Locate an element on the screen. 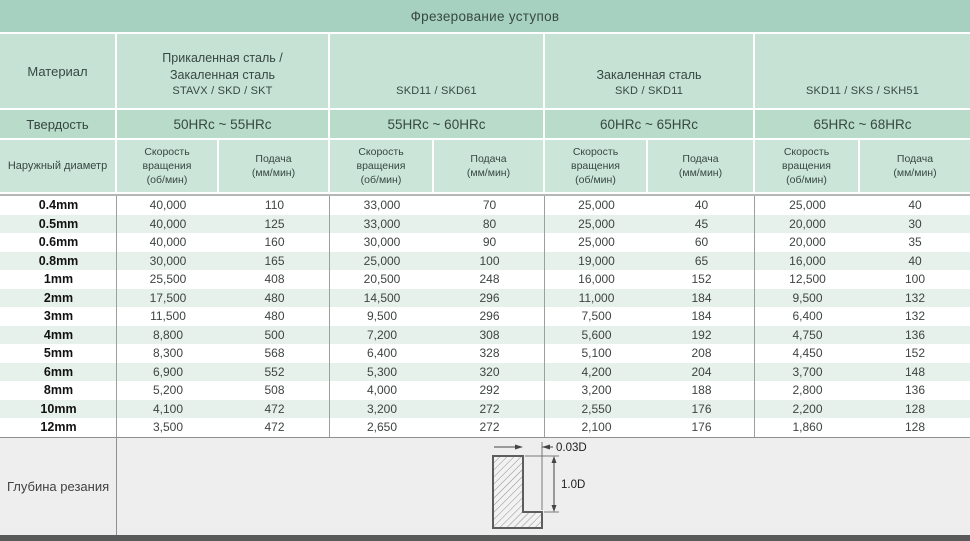 This screenshot has height=541, width=970. feed-value: 80 is located at coordinates (489, 223).